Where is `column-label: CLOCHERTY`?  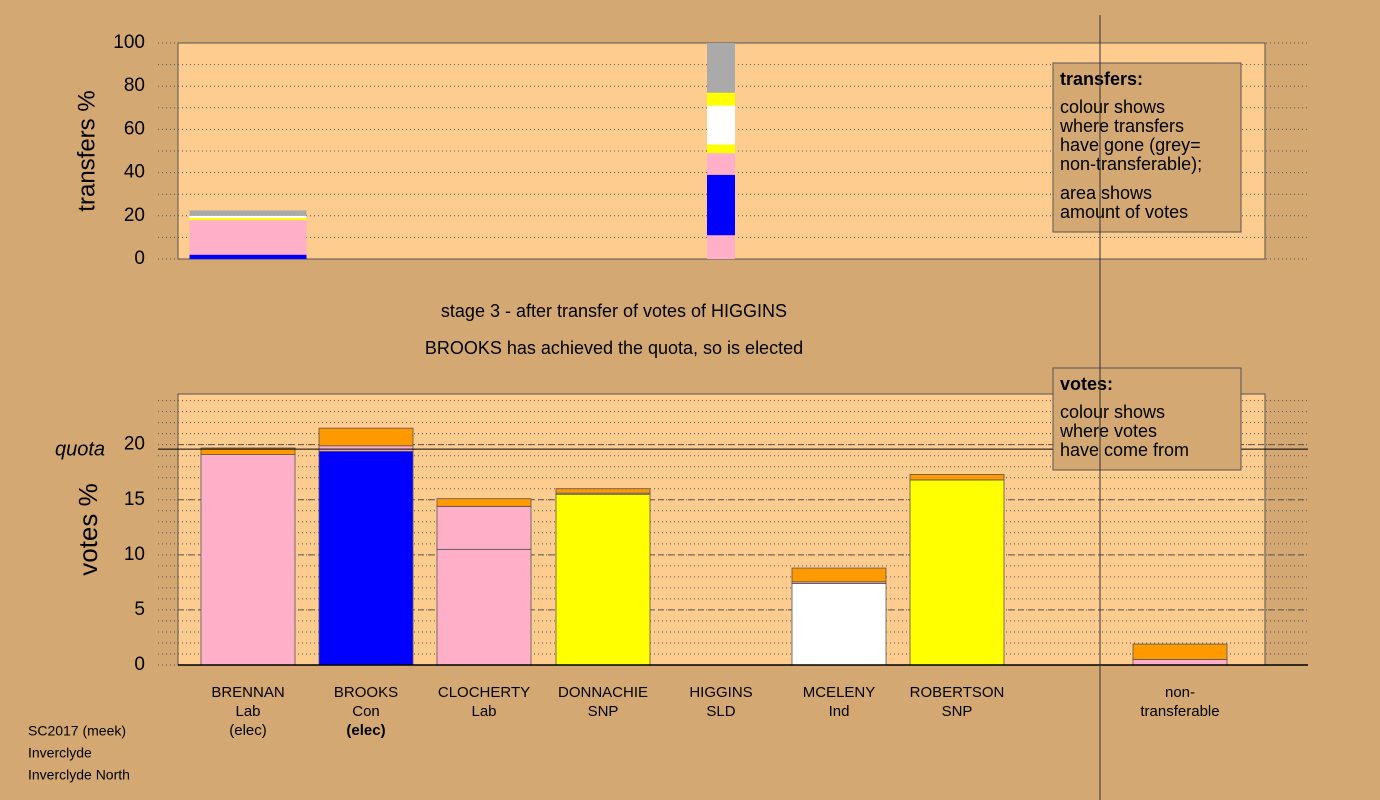 column-label: CLOCHERTY is located at coordinates (484, 692).